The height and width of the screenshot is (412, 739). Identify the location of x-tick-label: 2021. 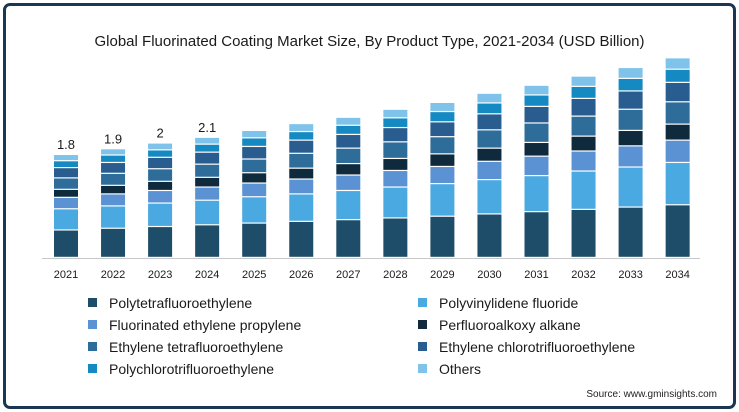
(66, 275).